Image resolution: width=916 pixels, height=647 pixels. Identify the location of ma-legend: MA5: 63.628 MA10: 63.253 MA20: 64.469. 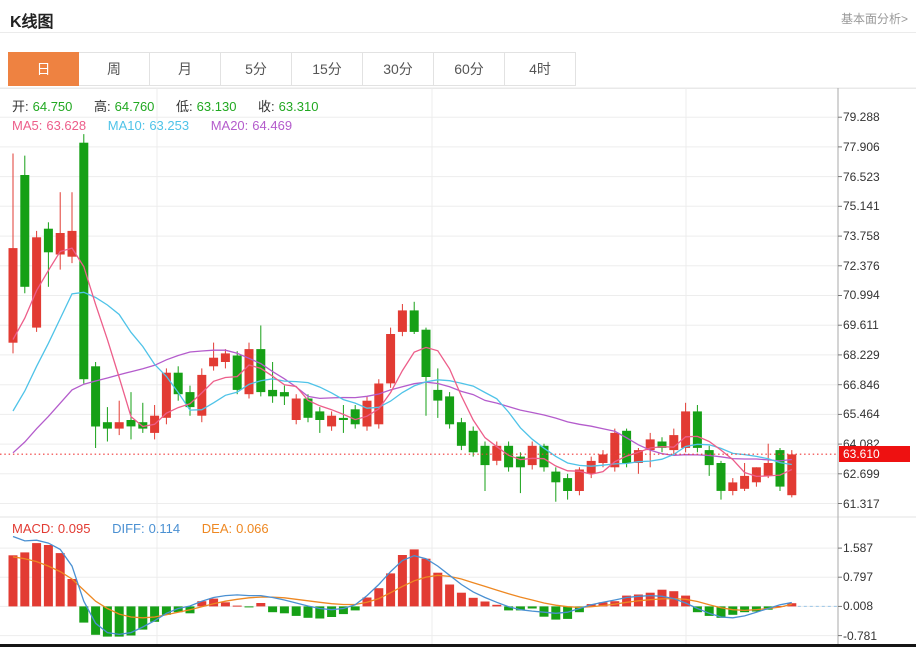
(154, 125).